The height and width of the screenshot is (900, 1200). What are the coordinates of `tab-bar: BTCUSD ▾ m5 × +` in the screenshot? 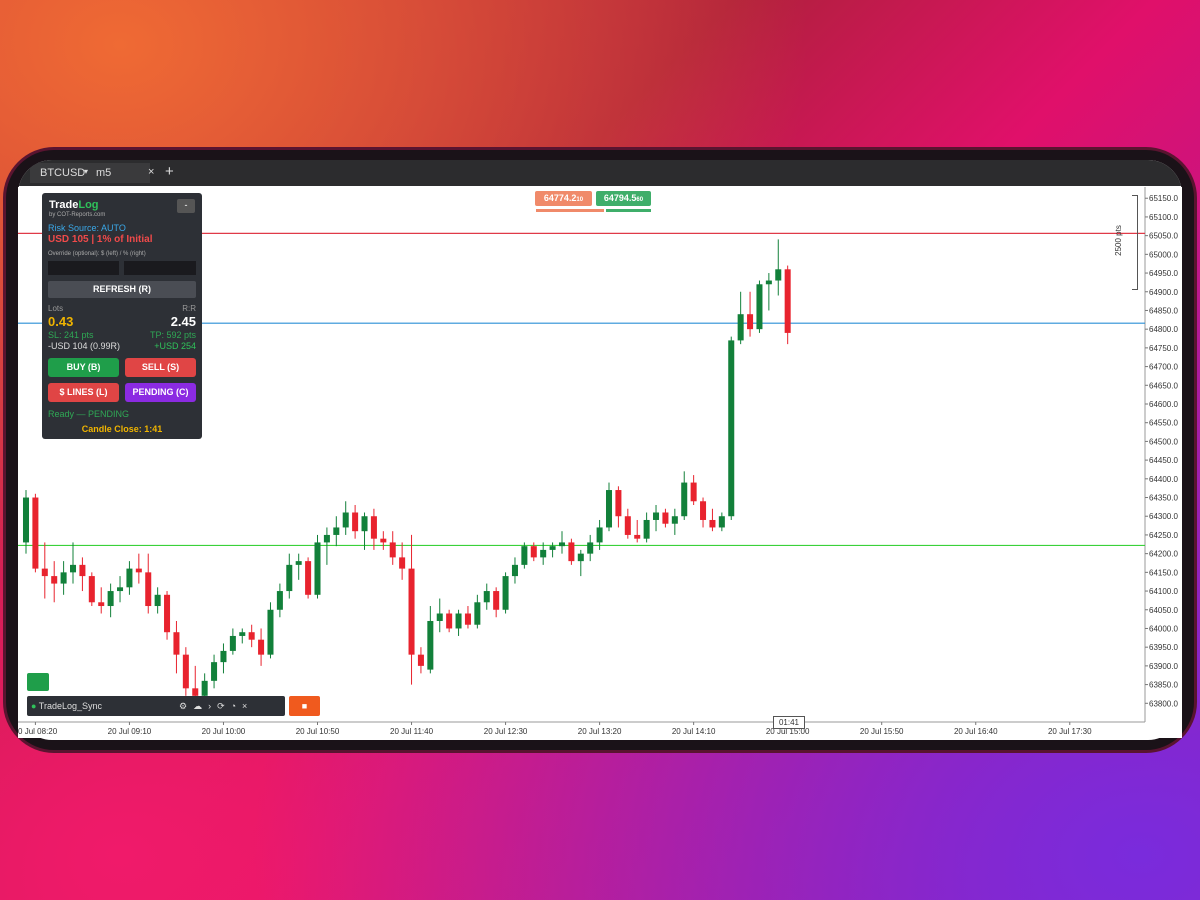 It's located at (600, 173).